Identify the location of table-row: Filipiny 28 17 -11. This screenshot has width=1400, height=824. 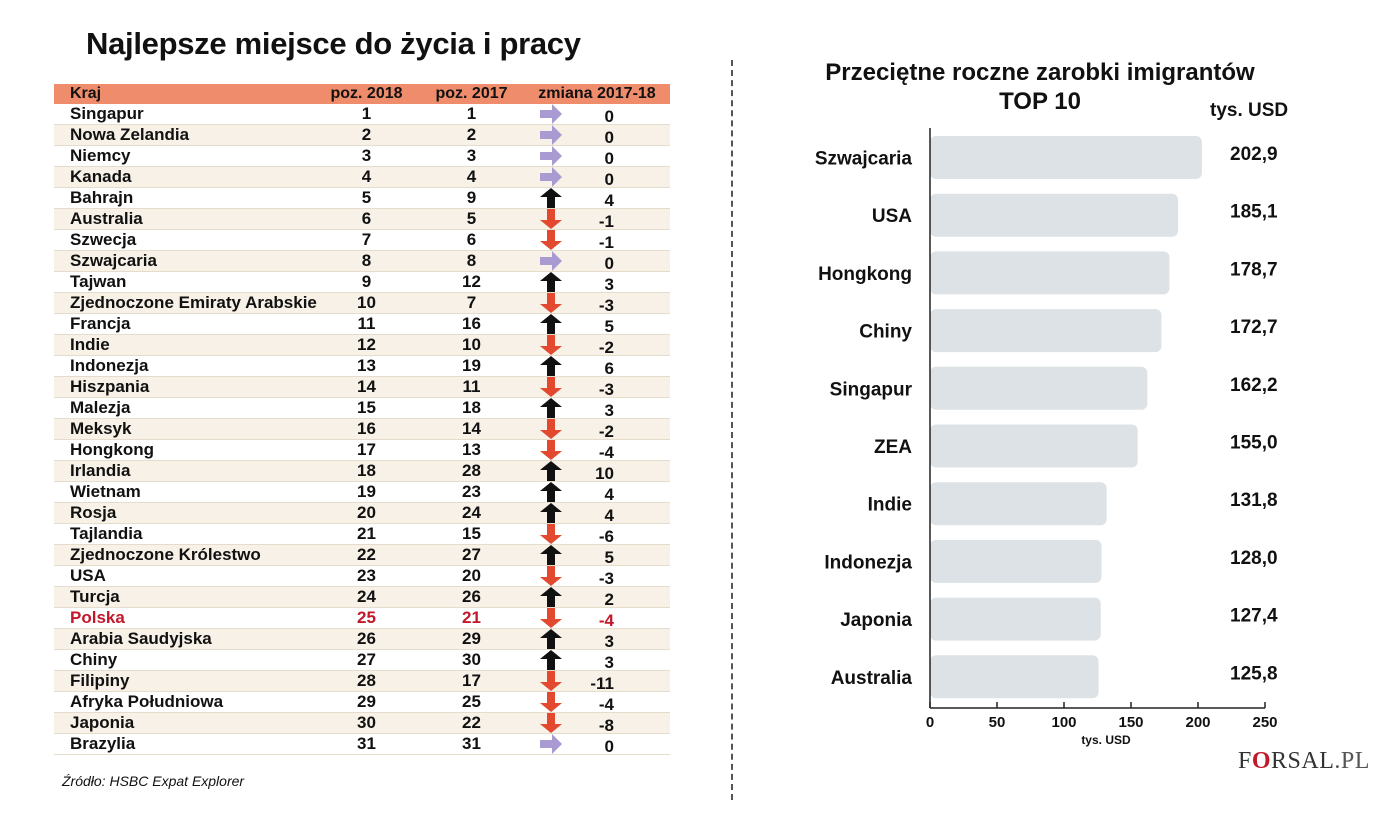
(362, 681).